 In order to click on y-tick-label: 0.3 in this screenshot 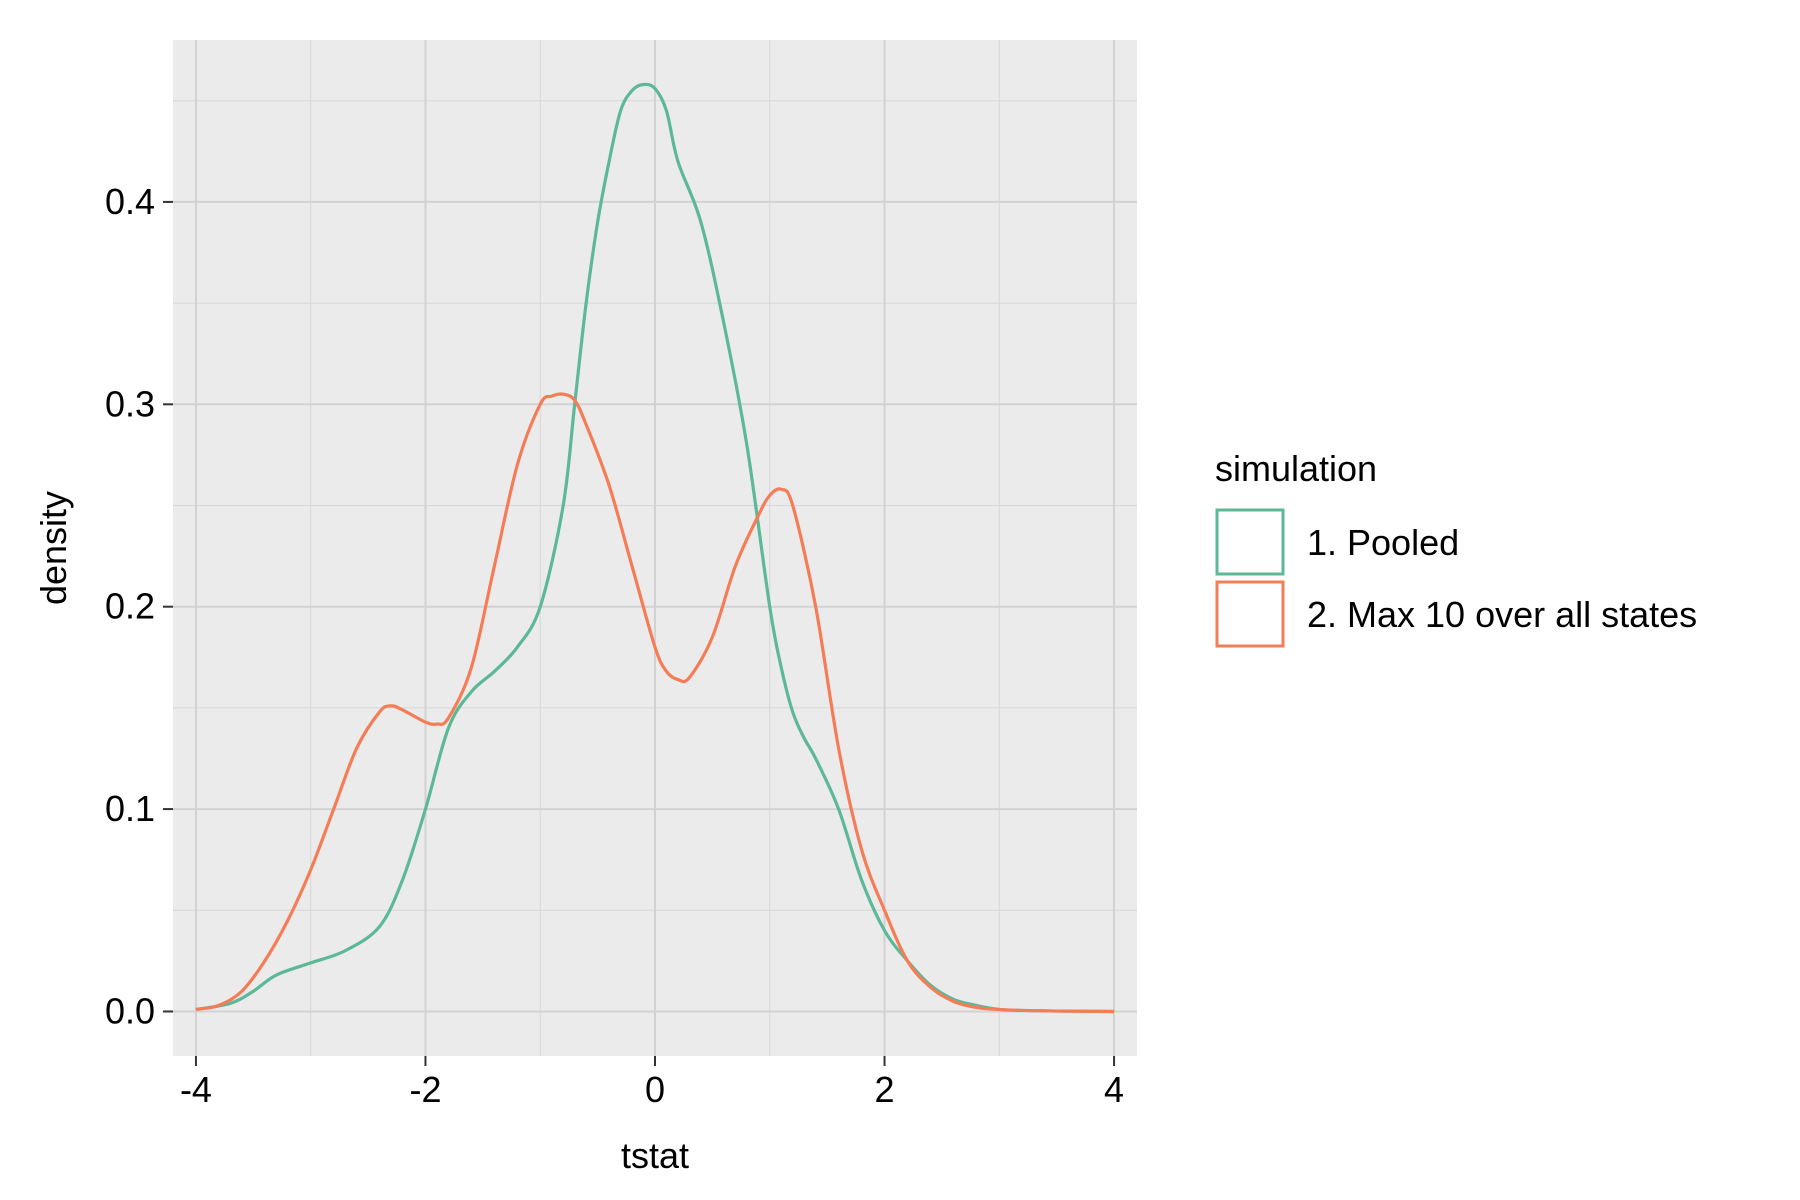, I will do `click(130, 403)`.